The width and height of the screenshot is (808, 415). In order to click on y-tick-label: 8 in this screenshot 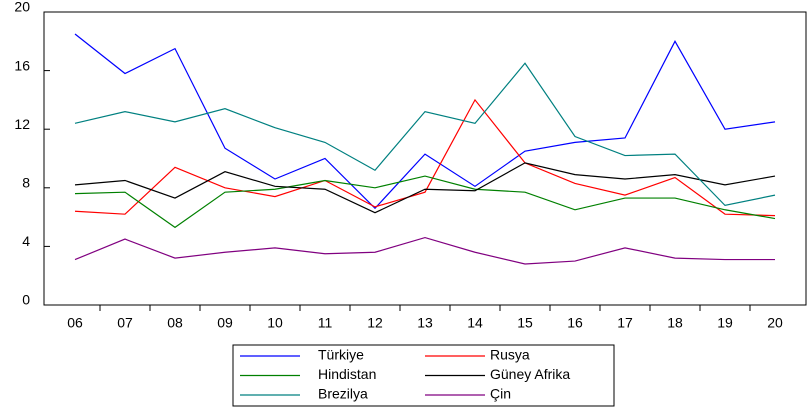, I will do `click(26, 183)`.